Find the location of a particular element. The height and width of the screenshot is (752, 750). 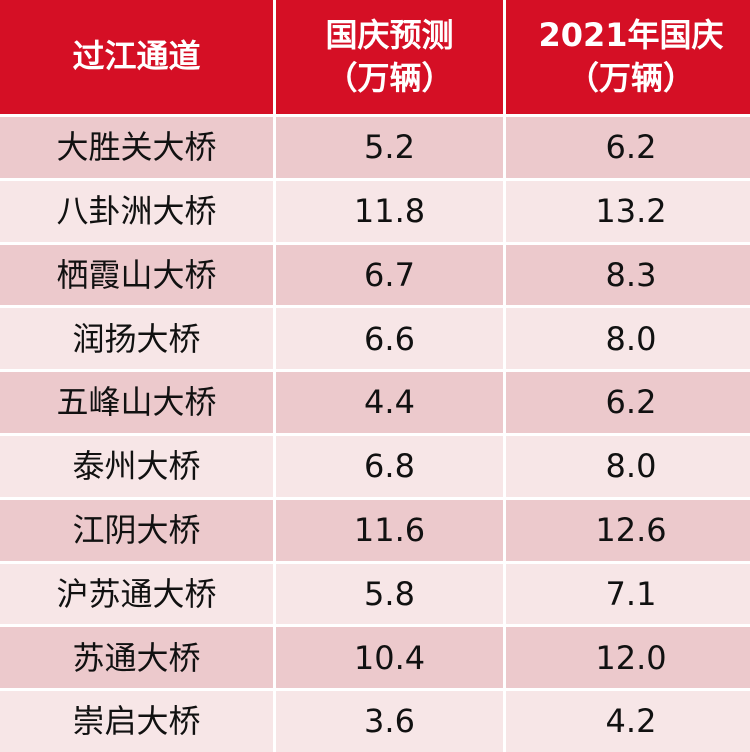

header-crossing: 过江通道 is located at coordinates (136, 57).